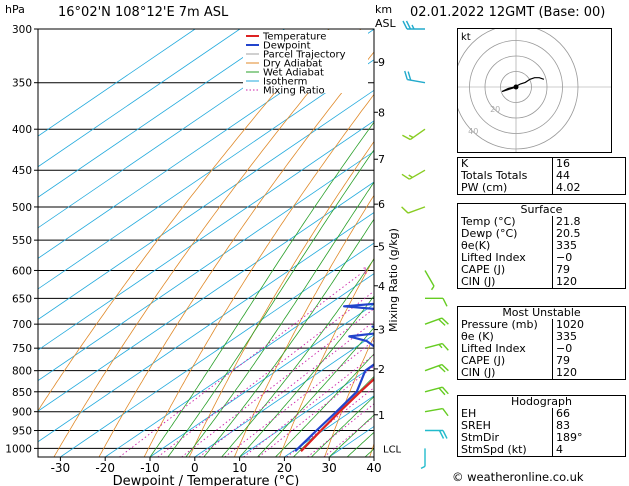 This screenshot has width=629, height=486. What do you see at coordinates (495, 109) in the screenshot?
I see `hodograph-ring-label: 20` at bounding box center [495, 109].